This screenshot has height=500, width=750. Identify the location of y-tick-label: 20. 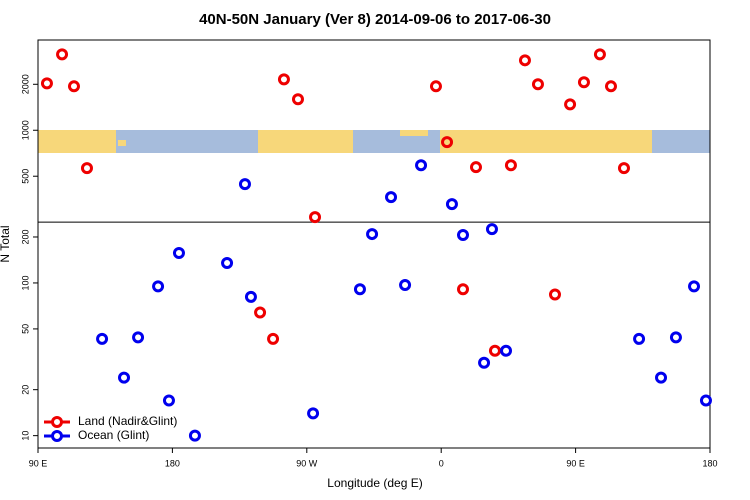
(25, 390).